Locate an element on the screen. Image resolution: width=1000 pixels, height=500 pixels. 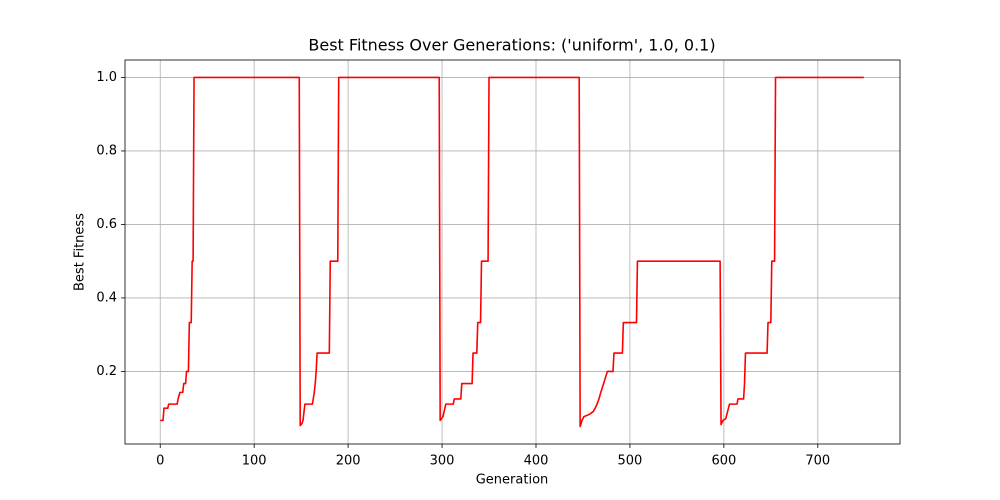
x-tick-label: 0 is located at coordinates (160, 461).